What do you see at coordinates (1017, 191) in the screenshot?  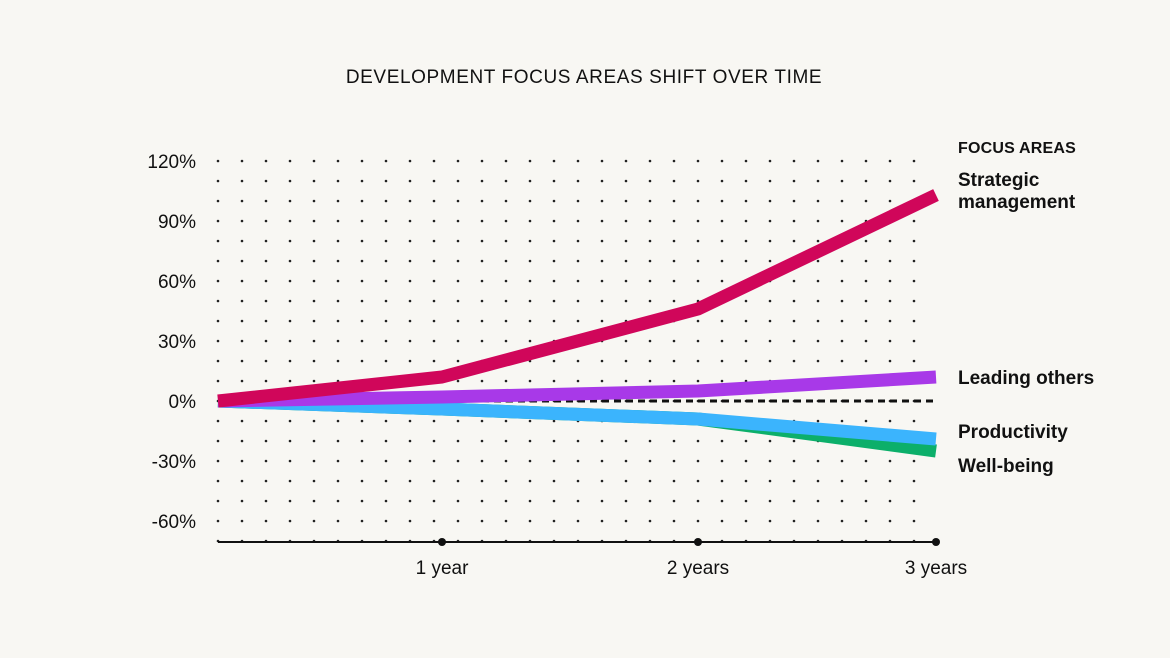 I see `legend-label-strategic-management: Strategic management` at bounding box center [1017, 191].